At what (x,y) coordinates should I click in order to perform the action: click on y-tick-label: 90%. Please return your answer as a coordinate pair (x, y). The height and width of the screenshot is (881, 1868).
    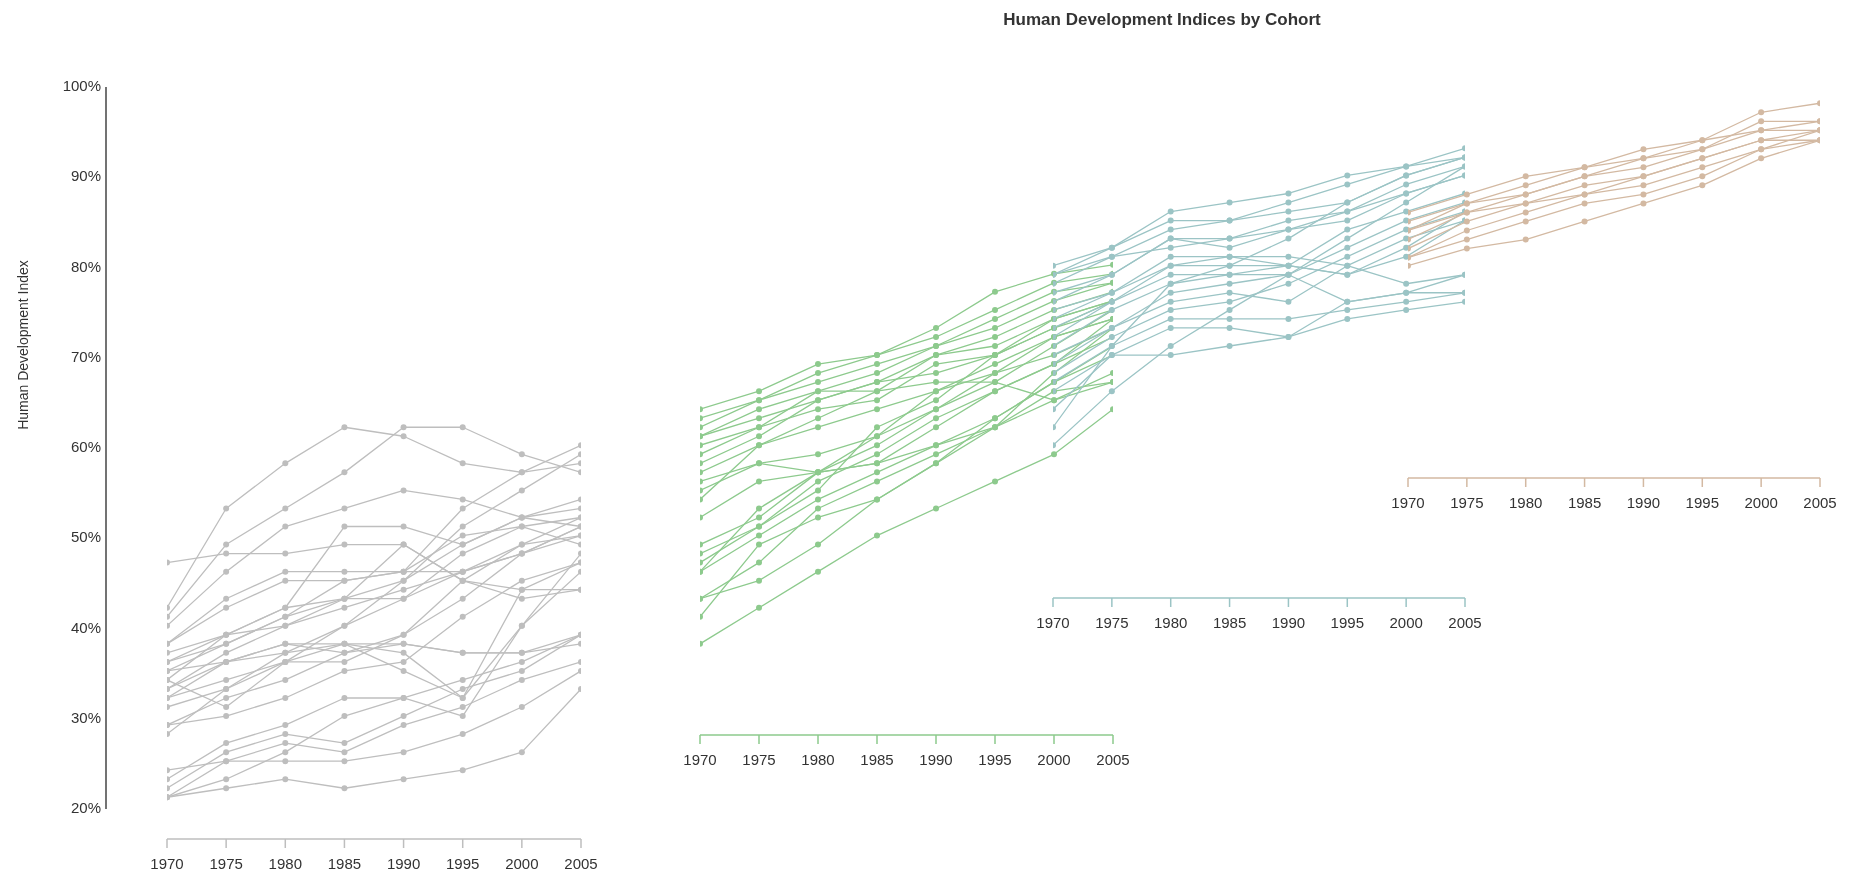
    Looking at the image, I should click on (85, 176).